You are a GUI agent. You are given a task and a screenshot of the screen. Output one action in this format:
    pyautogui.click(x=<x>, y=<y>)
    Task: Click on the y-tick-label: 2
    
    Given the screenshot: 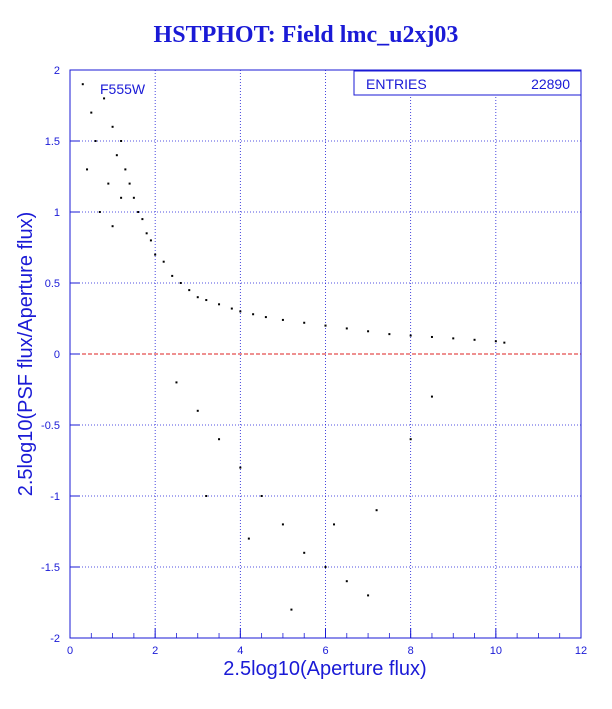 What is the action you would take?
    pyautogui.click(x=57, y=71)
    